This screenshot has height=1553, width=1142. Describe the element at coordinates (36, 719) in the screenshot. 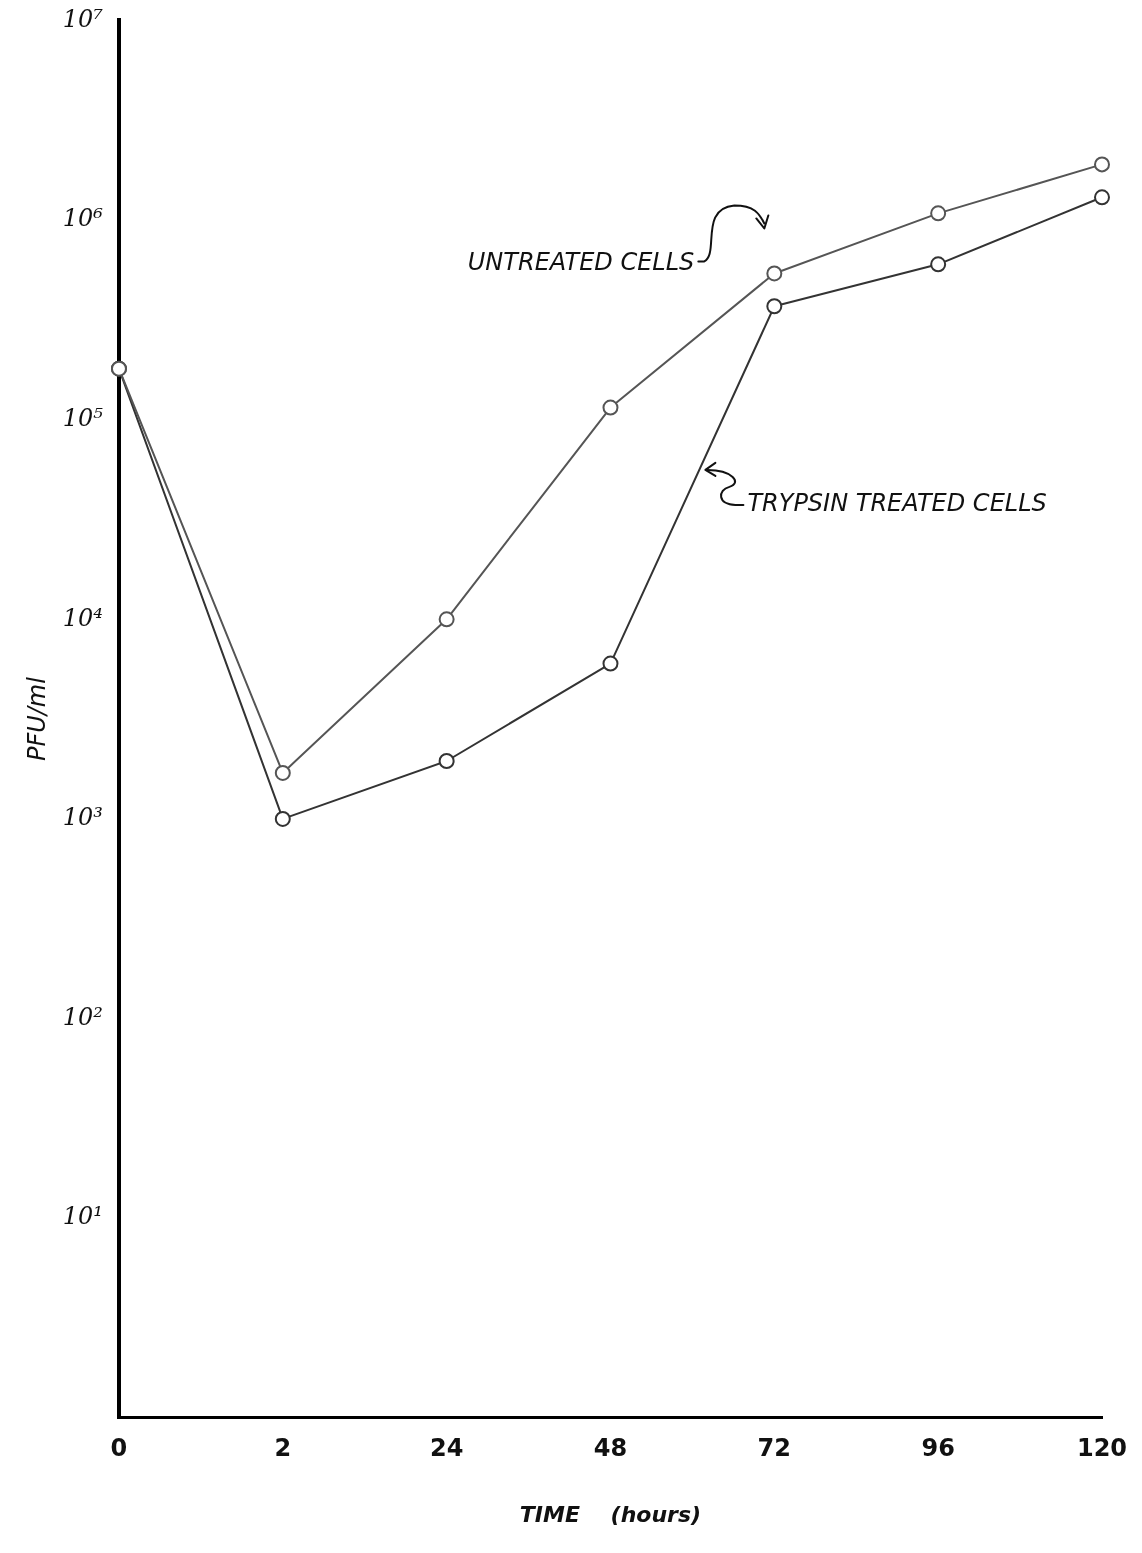

I see `y-axis-title: PFU/ml` at that location.